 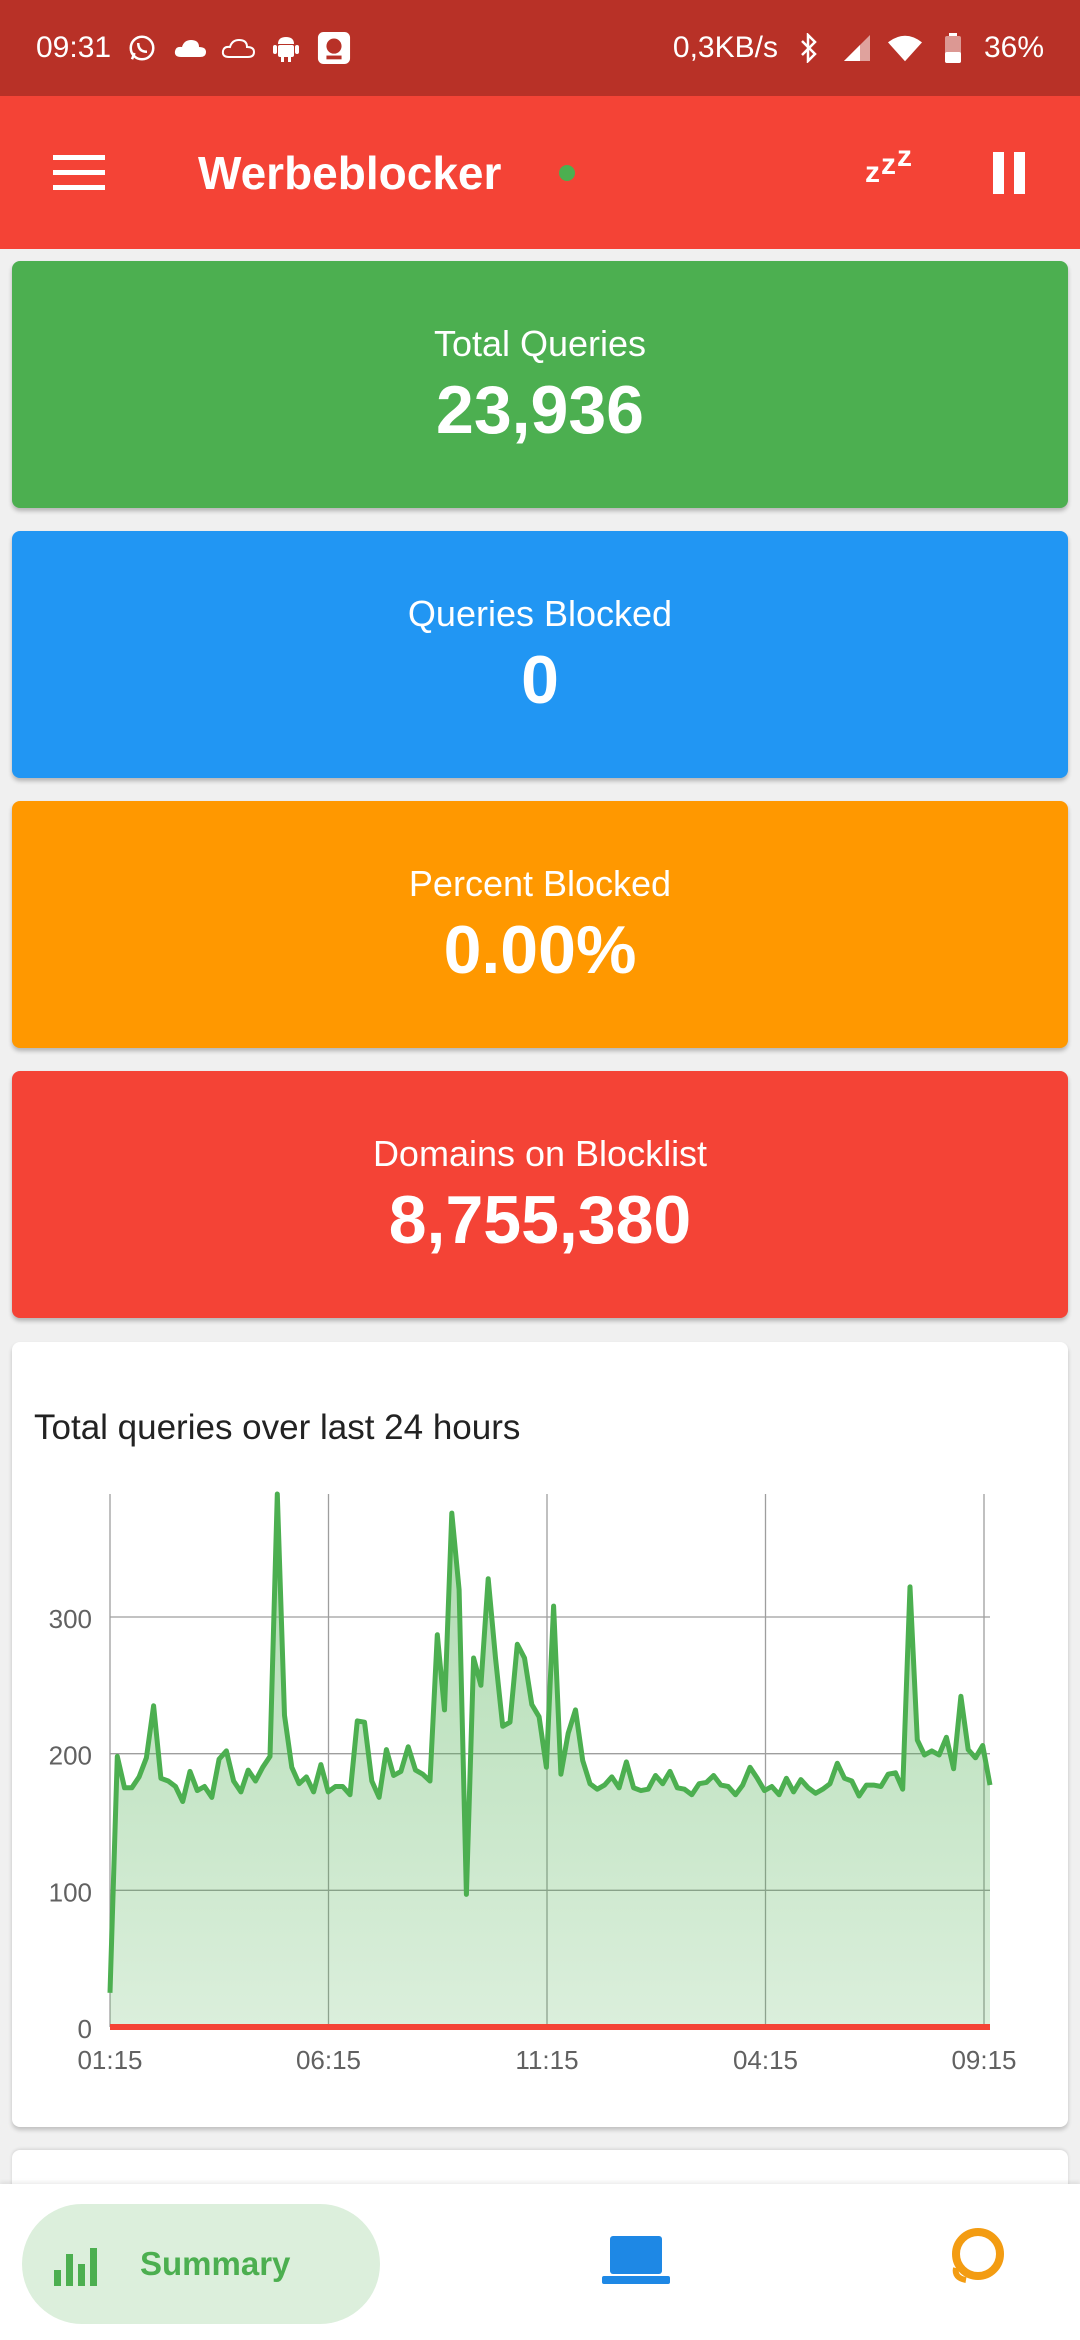 I want to click on status-bar: 09:31 0,3KB/s 36%, so click(x=540, y=48).